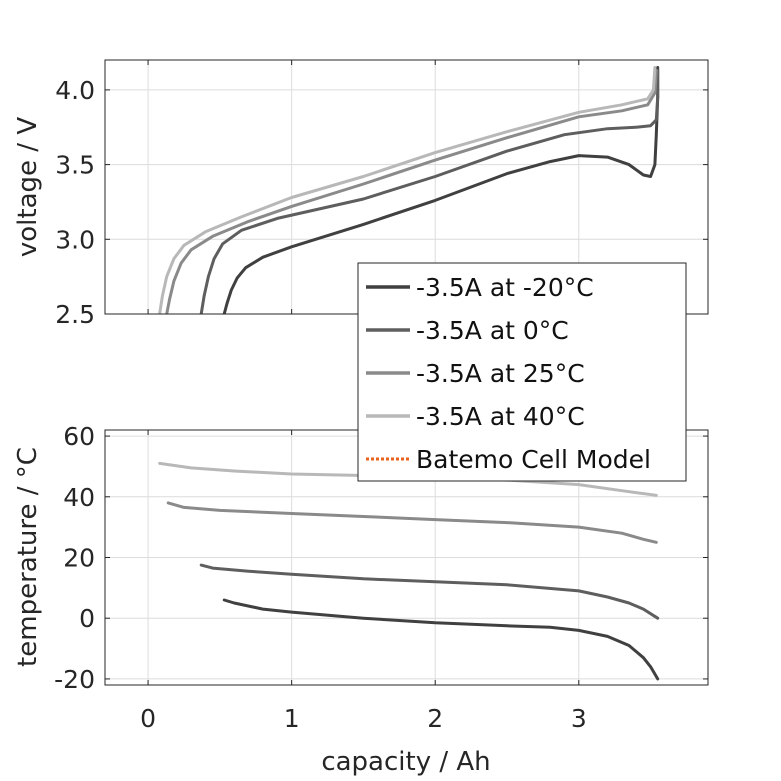  Describe the element at coordinates (435, 718) in the screenshot. I see `x-tick-label: 2` at that location.